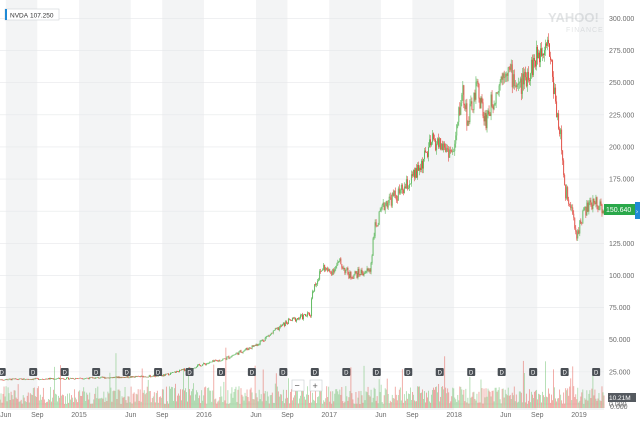 The image size is (640, 425). What do you see at coordinates (637, 210) in the screenshot?
I see `right-scroll-handle: ›` at bounding box center [637, 210].